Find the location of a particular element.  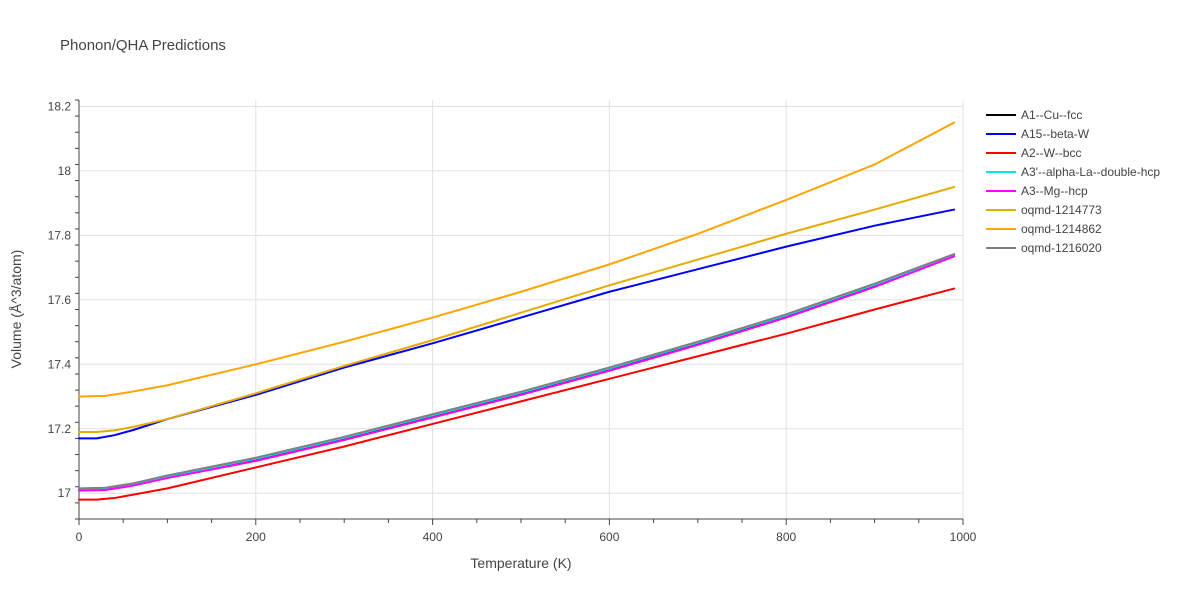

legend-label: oqmd-1216020 is located at coordinates (1061, 248).